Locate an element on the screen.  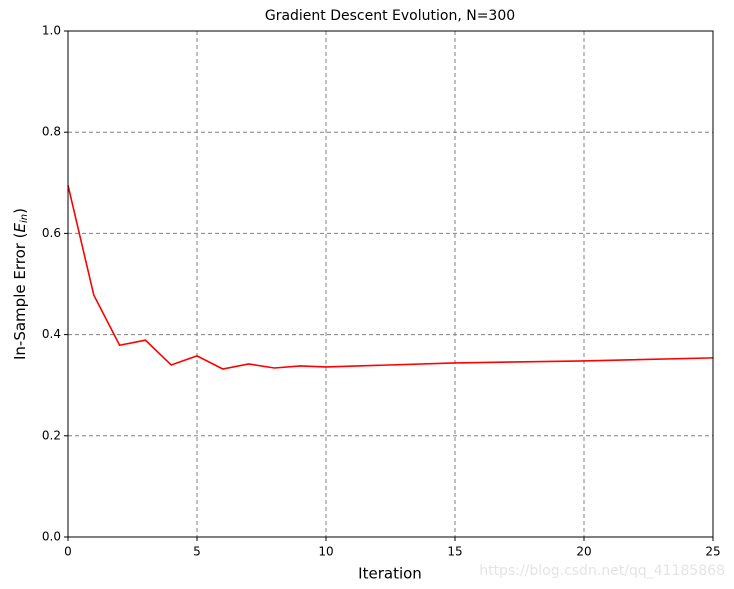
y-tick-label: 0.2 is located at coordinates (51, 435).